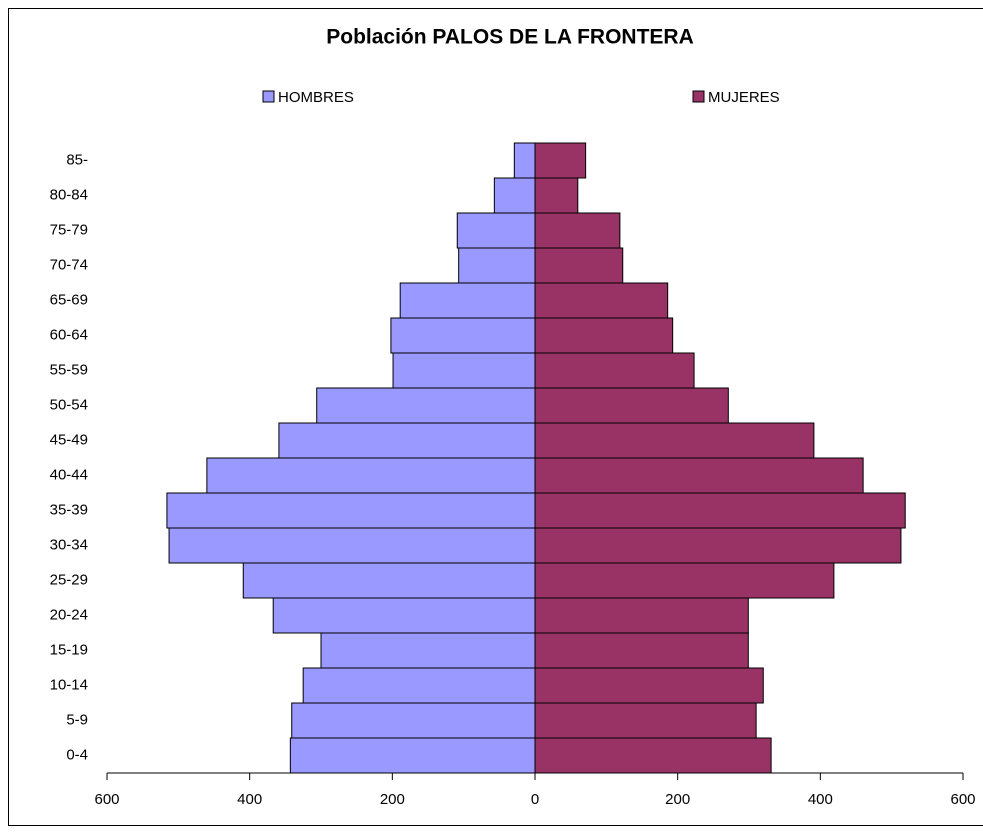 Image resolution: width=983 pixels, height=832 pixels. I want to click on y-tick-label: 20-24, so click(69, 614).